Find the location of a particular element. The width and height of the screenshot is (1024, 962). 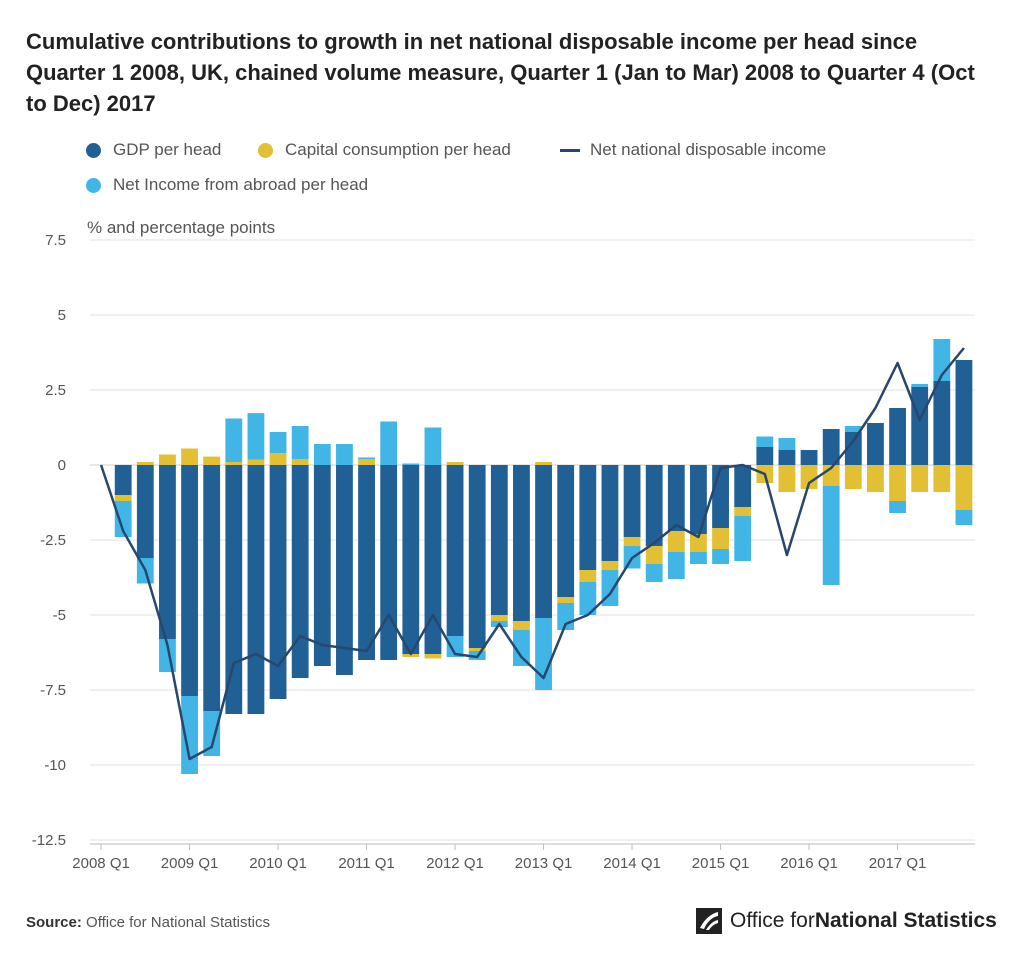

legend-gdp-swatch is located at coordinates (93, 150).